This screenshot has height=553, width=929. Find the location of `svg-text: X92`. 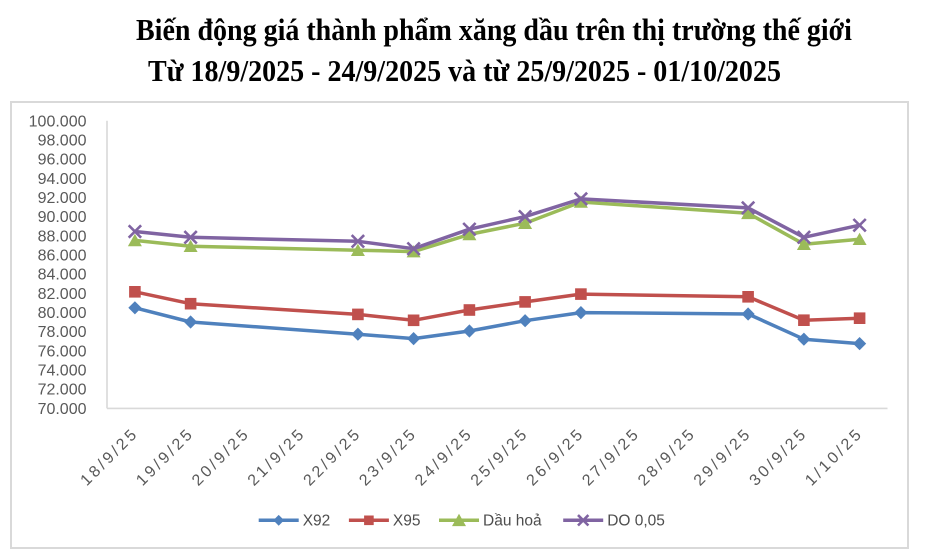

svg-text: X92 is located at coordinates (317, 521).